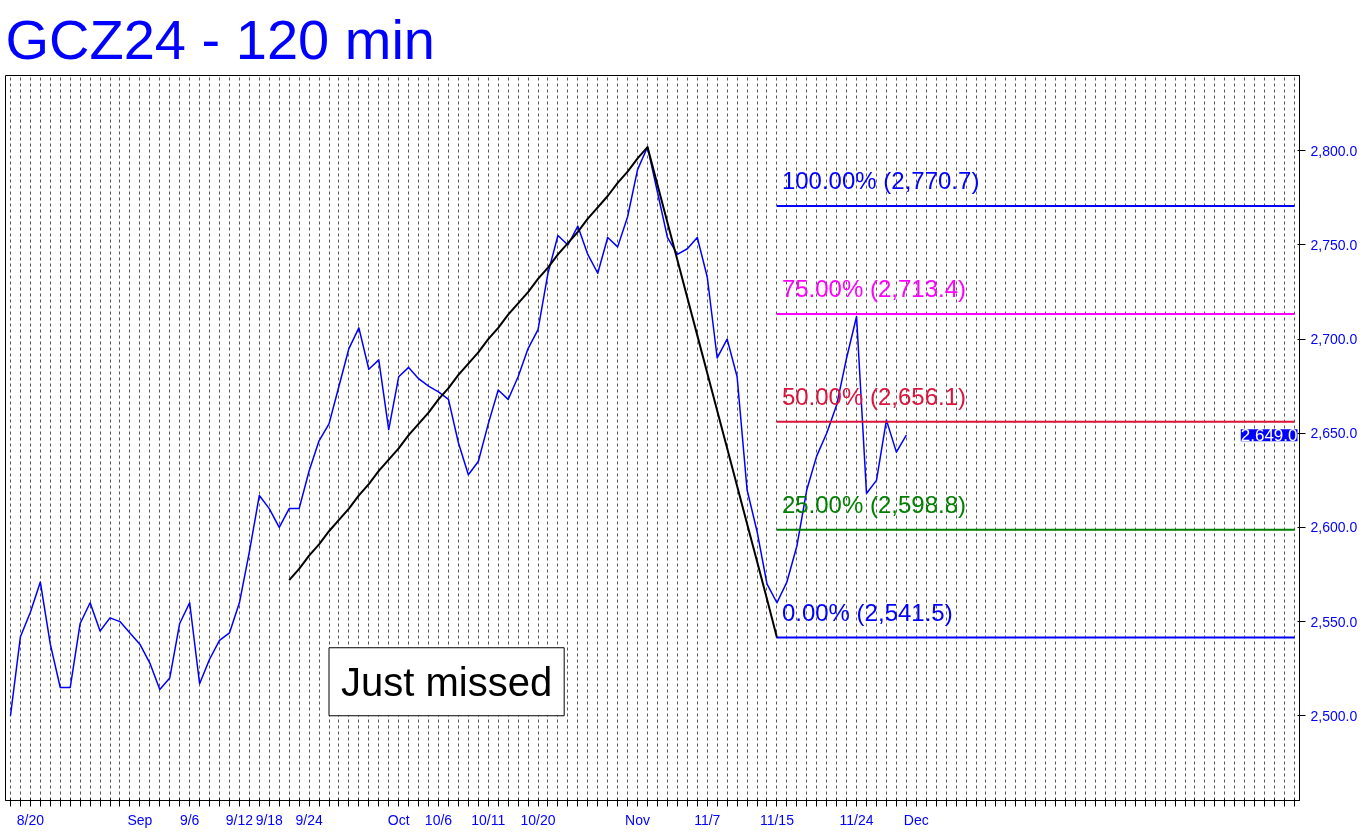  Describe the element at coordinates (30, 819) in the screenshot. I see `x-tick-label: 8/20` at that location.